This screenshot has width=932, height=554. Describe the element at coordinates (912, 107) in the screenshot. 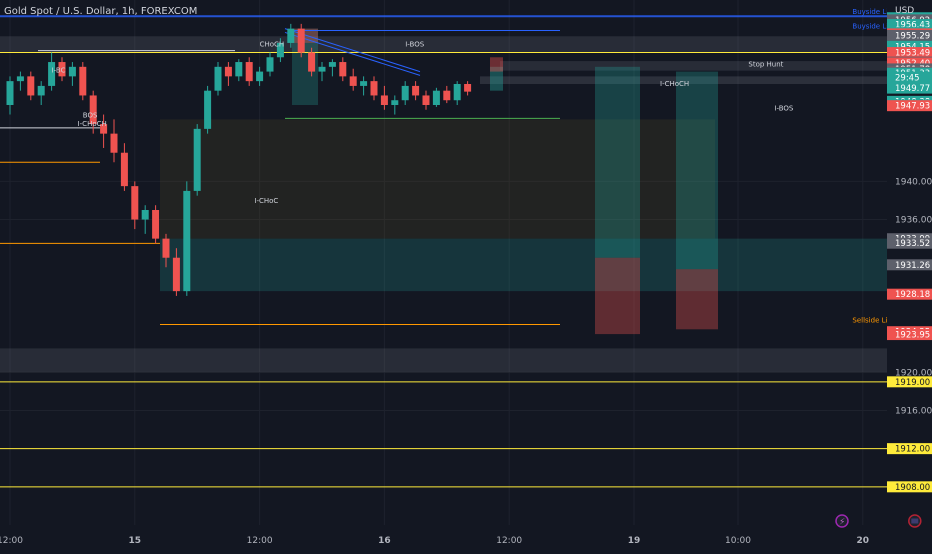

I see `price-label: 1947.93` at that location.